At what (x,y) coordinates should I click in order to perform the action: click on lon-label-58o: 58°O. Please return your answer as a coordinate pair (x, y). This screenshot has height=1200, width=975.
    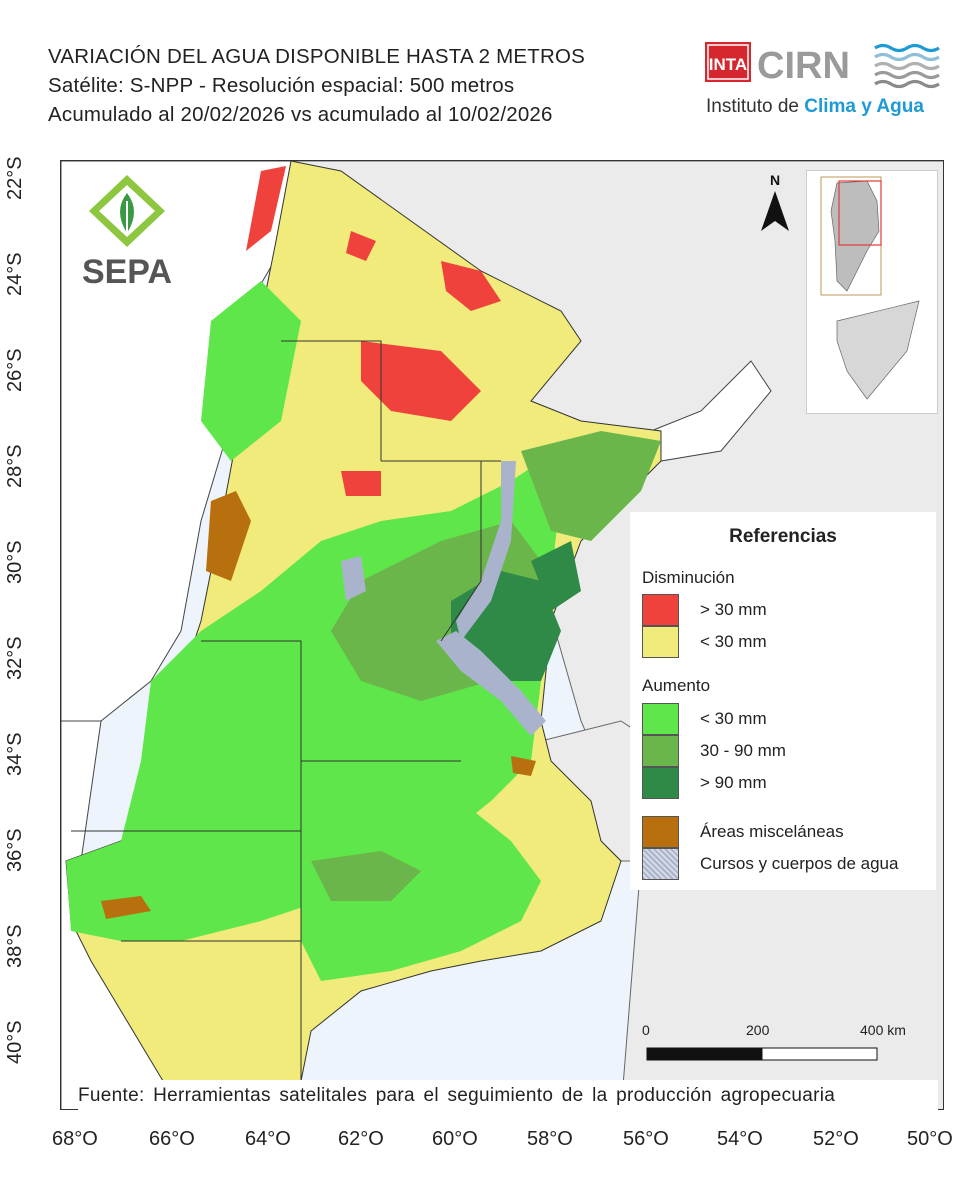
    Looking at the image, I should click on (550, 1139).